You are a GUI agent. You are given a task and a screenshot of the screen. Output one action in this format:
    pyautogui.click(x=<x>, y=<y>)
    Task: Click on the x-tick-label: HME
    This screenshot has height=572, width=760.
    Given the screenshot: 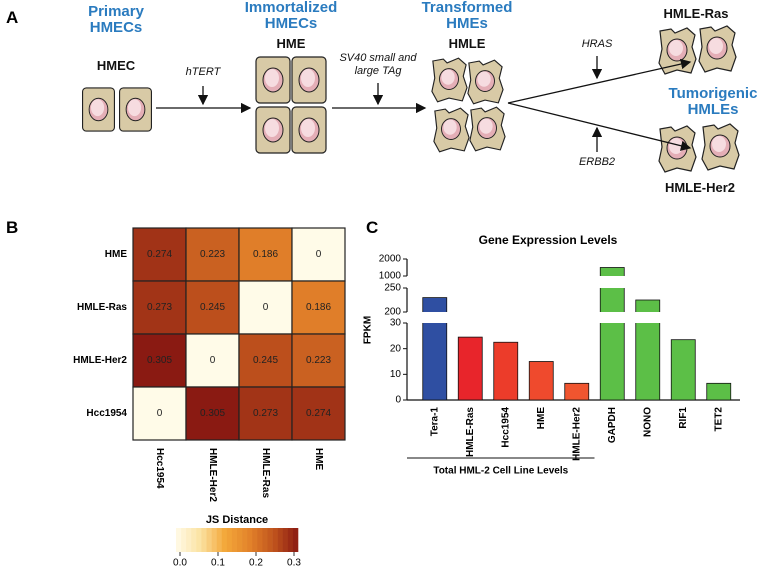 What is the action you would take?
    pyautogui.click(x=541, y=418)
    